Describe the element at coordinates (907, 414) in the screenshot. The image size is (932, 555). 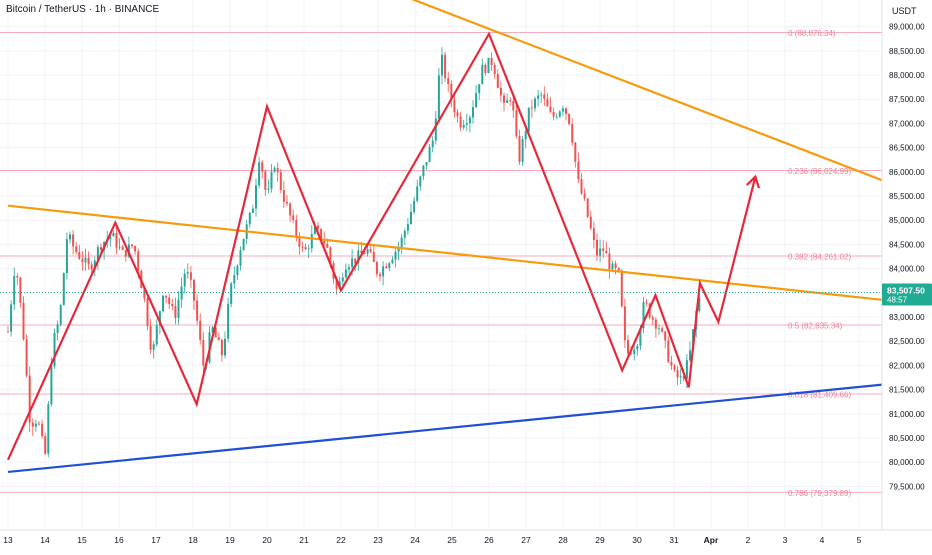
I see `price-tick-label: 81,000.00` at that location.